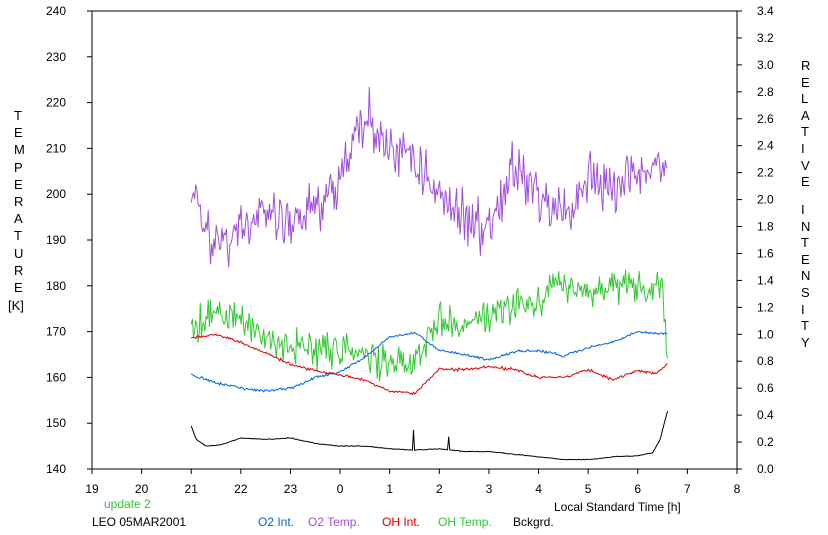  I want to click on x-tick-label: 1, so click(389, 489).